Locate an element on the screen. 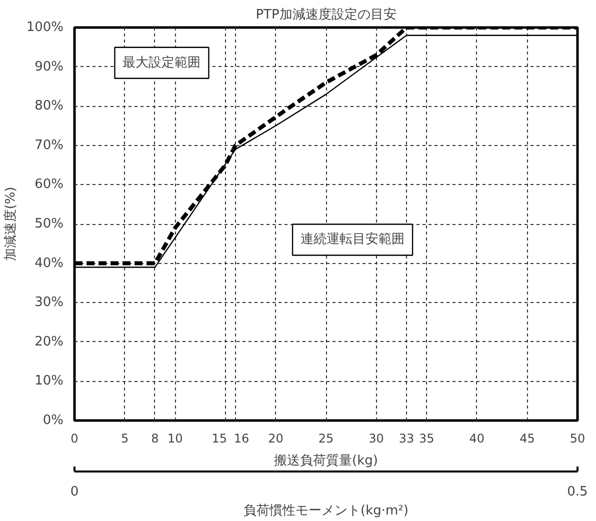 The image size is (596, 521). y-tick-label: 20% is located at coordinates (49, 342).